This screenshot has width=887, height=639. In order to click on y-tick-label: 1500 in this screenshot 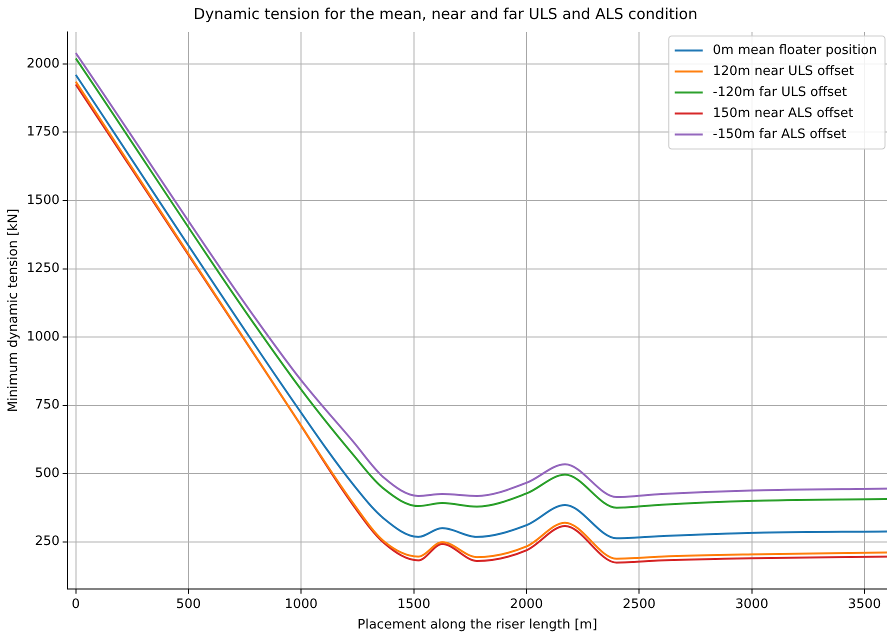, I will do `click(43, 200)`.